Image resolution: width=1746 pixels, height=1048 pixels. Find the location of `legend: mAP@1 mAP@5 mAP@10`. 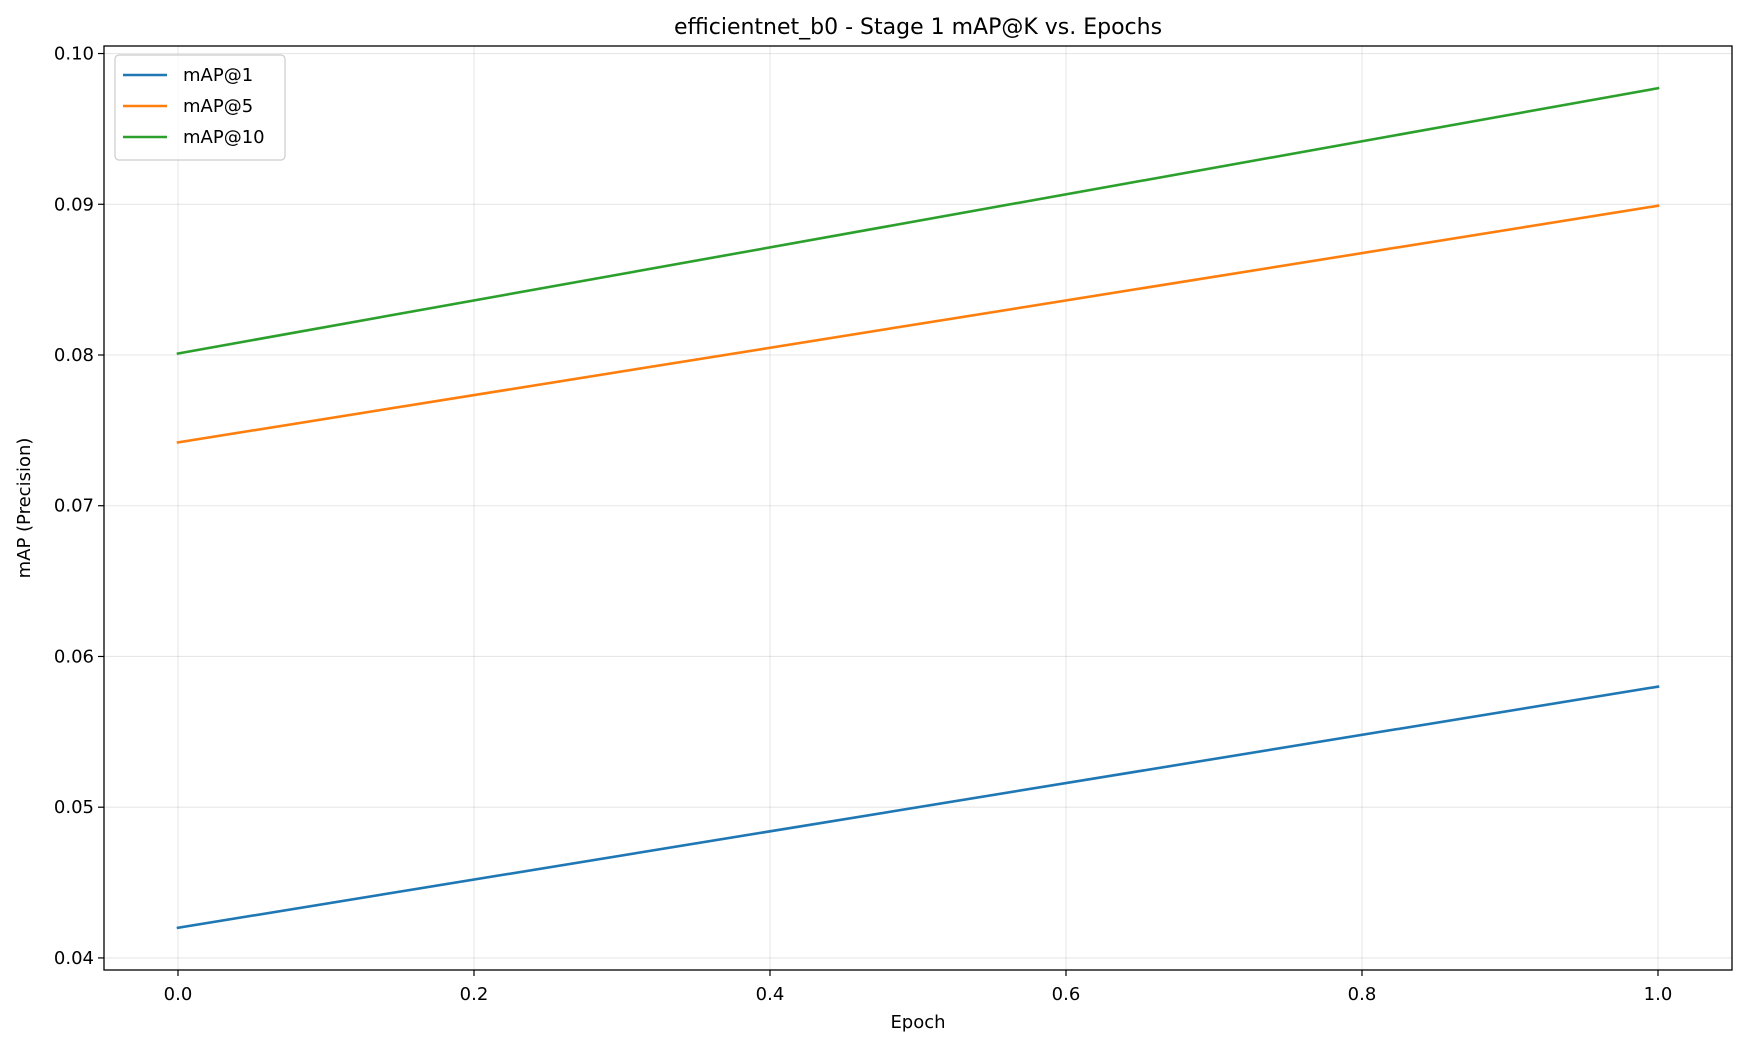

legend: mAP@1 mAP@5 mAP@10 is located at coordinates (200, 107).